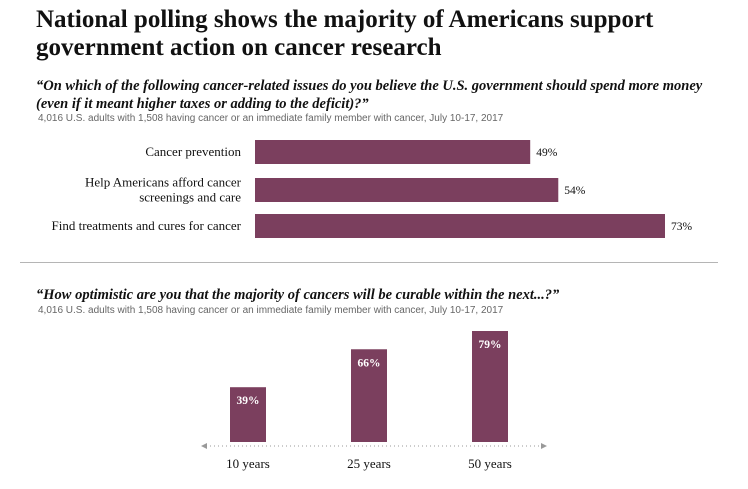  I want to click on section-divider, so click(369, 262).